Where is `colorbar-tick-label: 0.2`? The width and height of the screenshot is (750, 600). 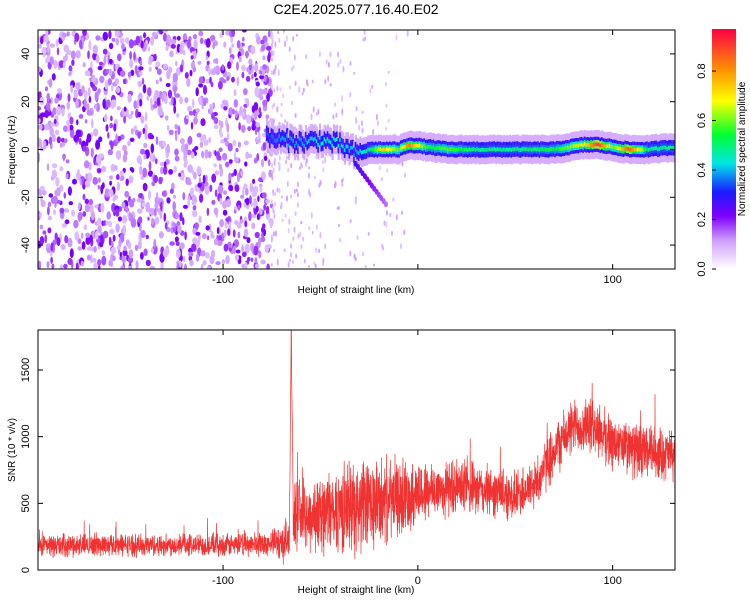
colorbar-tick-label: 0.2 is located at coordinates (702, 219).